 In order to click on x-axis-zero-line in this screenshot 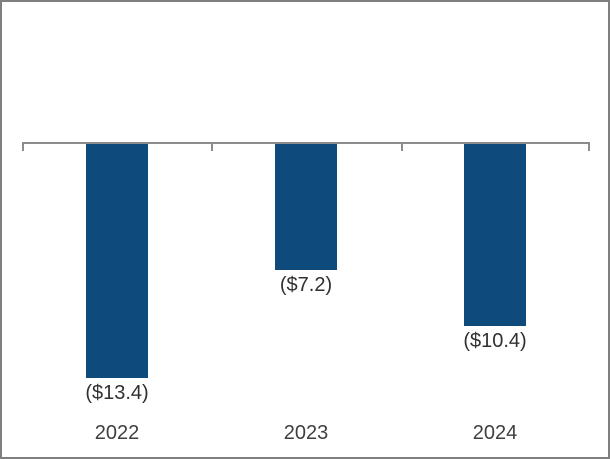, I will do `click(306, 143)`.